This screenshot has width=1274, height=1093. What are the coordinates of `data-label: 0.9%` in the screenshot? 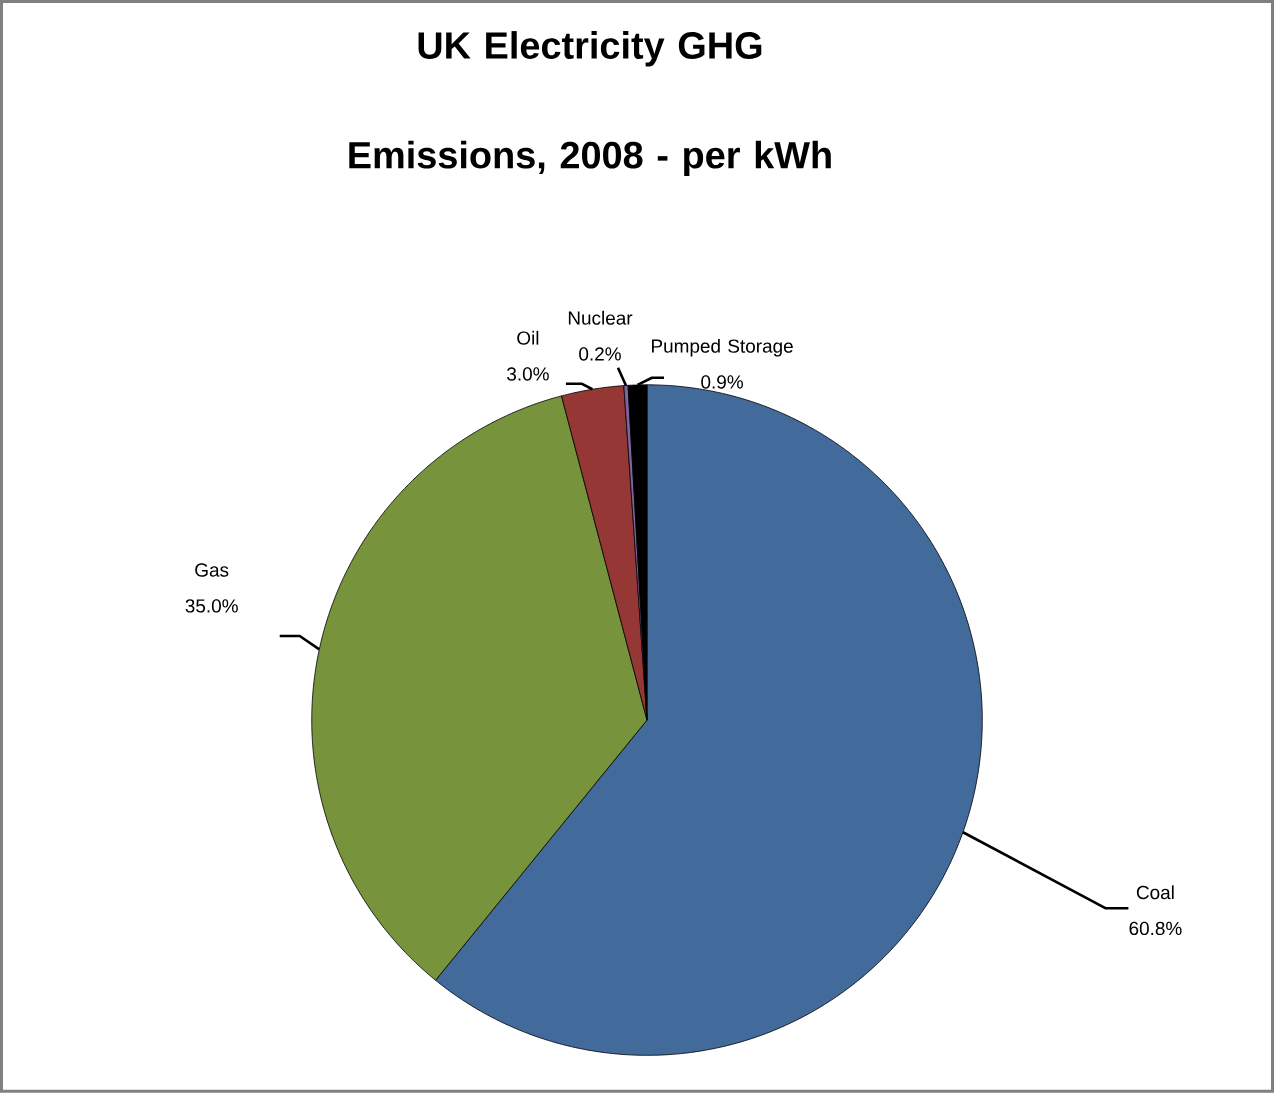 It's located at (722, 382).